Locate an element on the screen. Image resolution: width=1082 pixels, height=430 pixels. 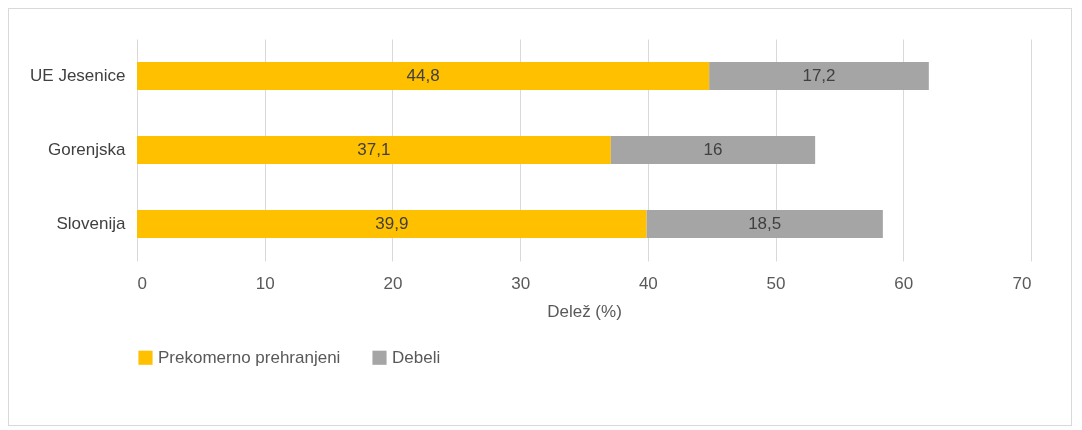
x-tick-label: 30 is located at coordinates (521, 283).